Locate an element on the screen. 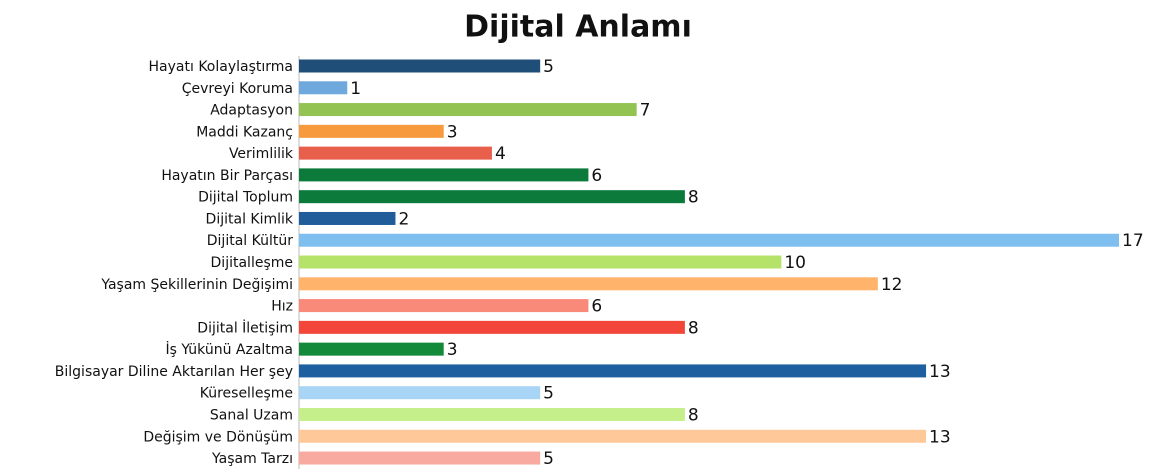  category-label: Dijital Kültür is located at coordinates (250, 241).